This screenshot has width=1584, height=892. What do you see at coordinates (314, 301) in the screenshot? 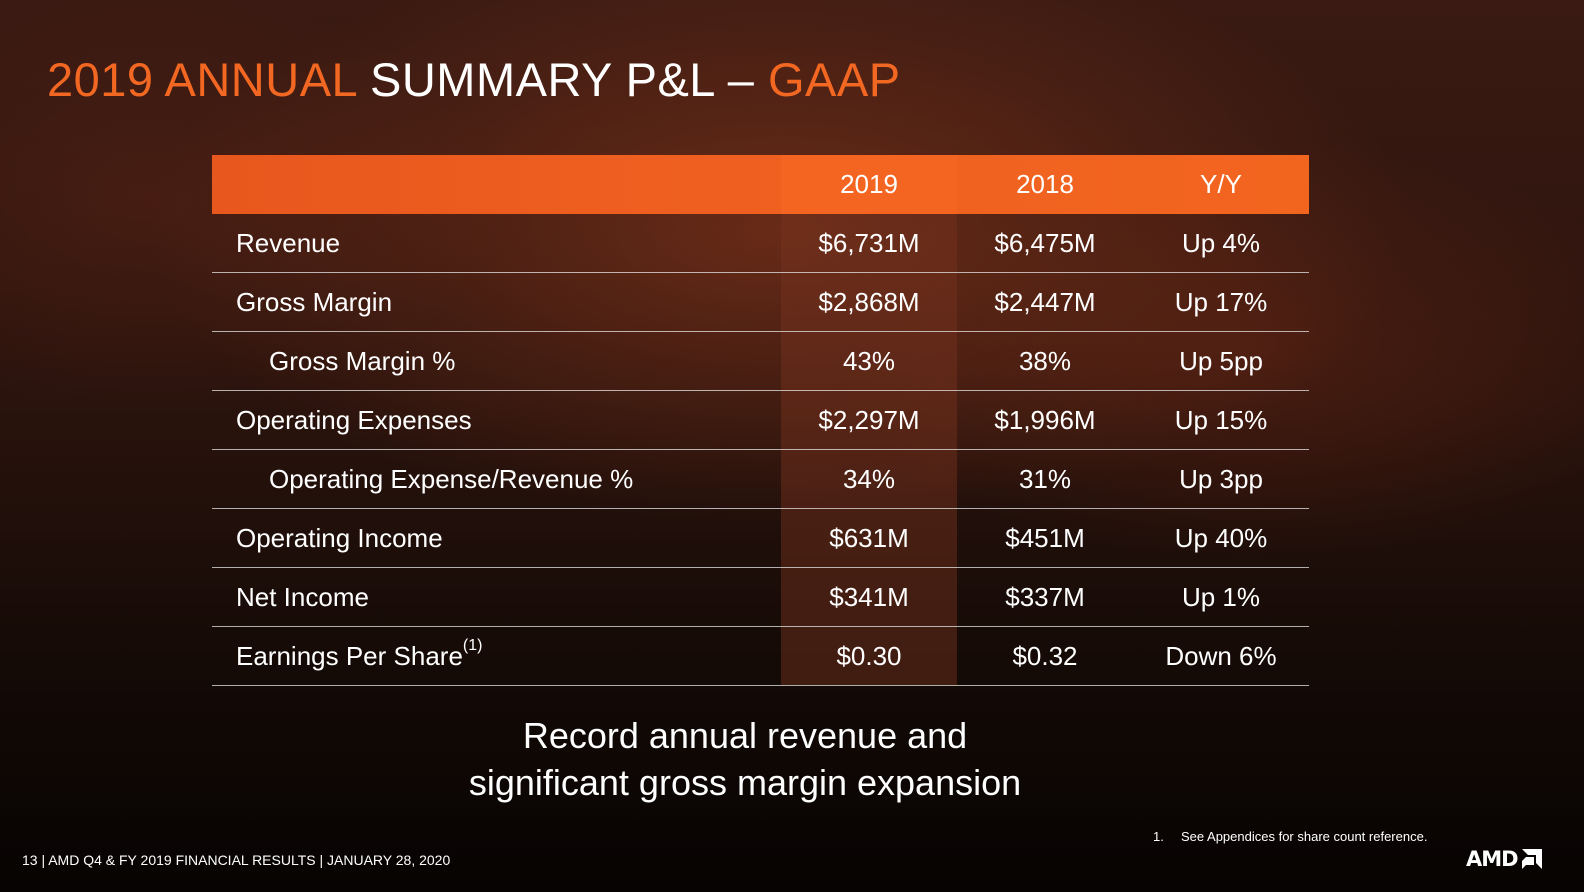
I see `row-label: Gross Margin` at bounding box center [314, 301].